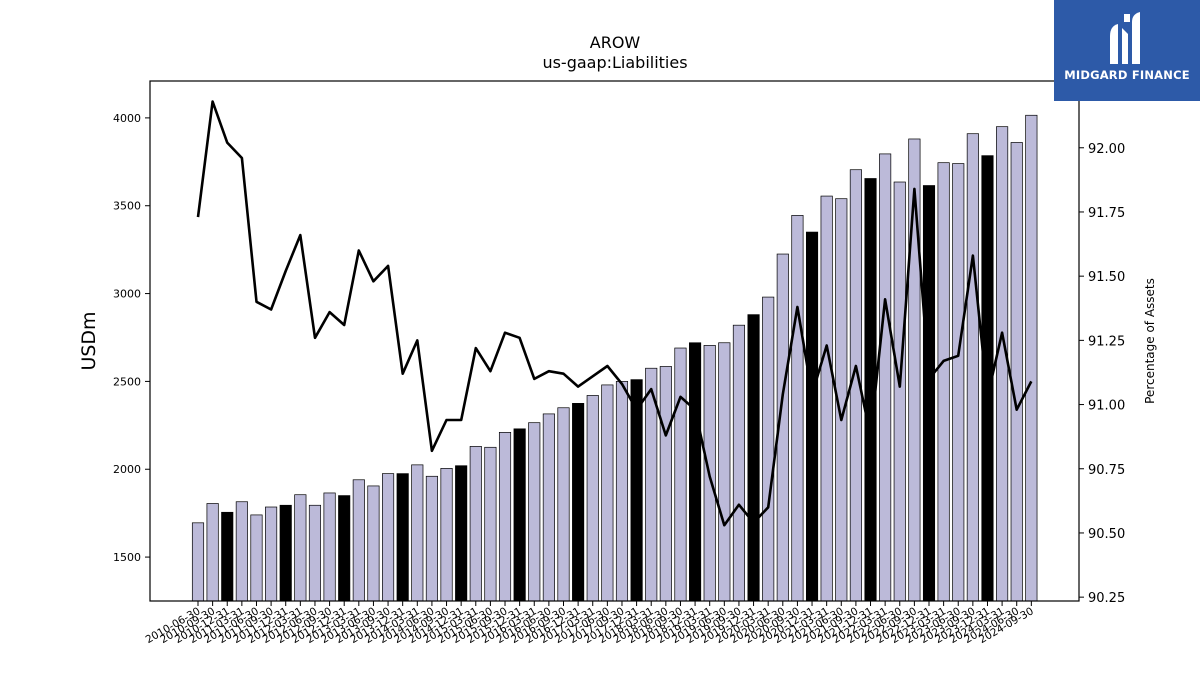 The height and width of the screenshot is (675, 1200). I want to click on chart-title: AROW, so click(615, 42).